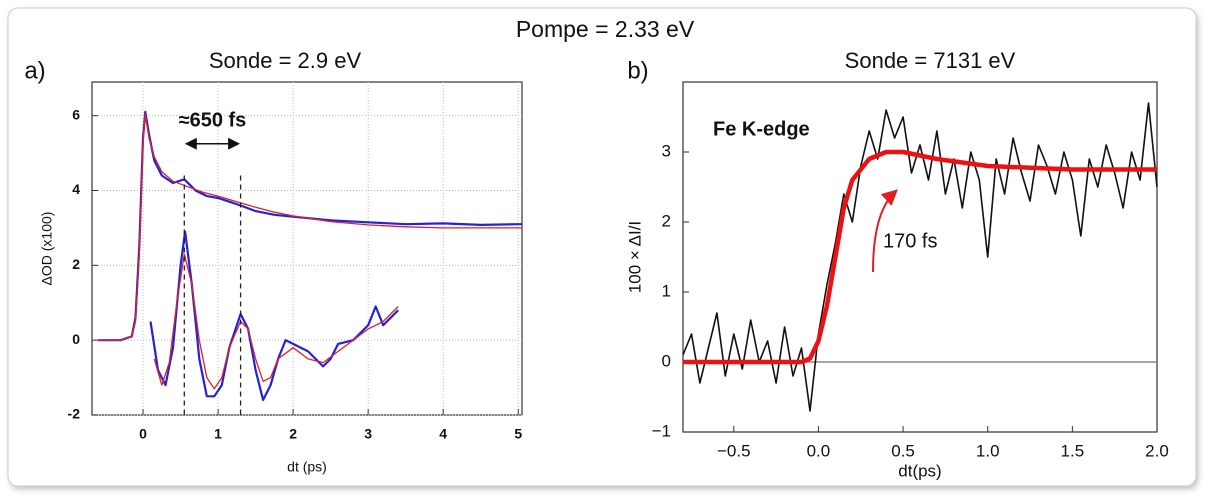  What do you see at coordinates (605, 29) in the screenshot?
I see `figure-title: Pompe = 2.33 eV` at bounding box center [605, 29].